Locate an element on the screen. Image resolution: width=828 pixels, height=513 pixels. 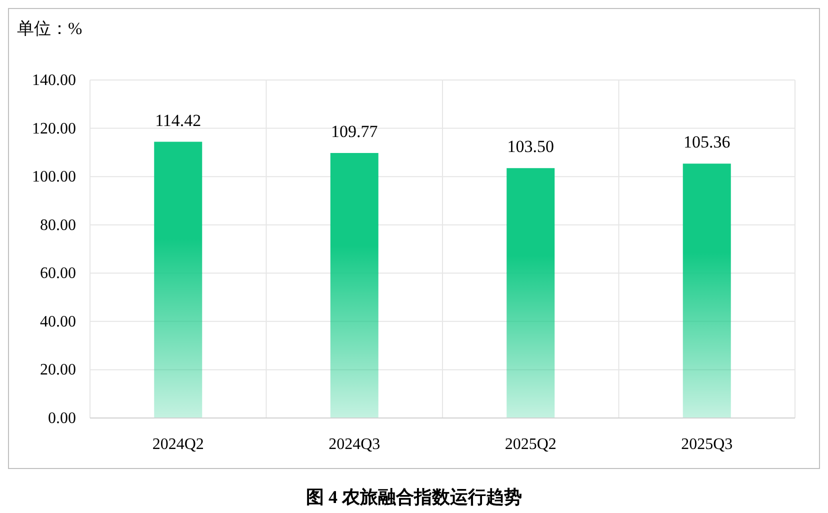
x-tick-label: 2025Q3 is located at coordinates (707, 444).